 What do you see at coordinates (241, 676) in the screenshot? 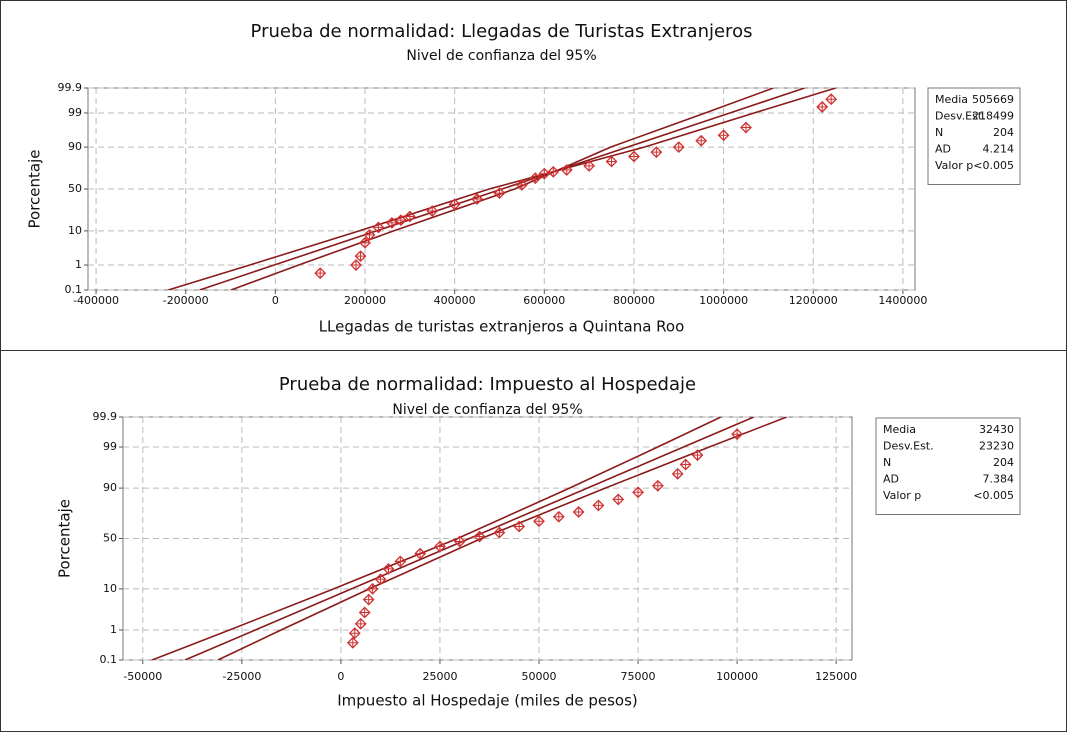
I see `x-tick-label: -25000` at bounding box center [241, 676].